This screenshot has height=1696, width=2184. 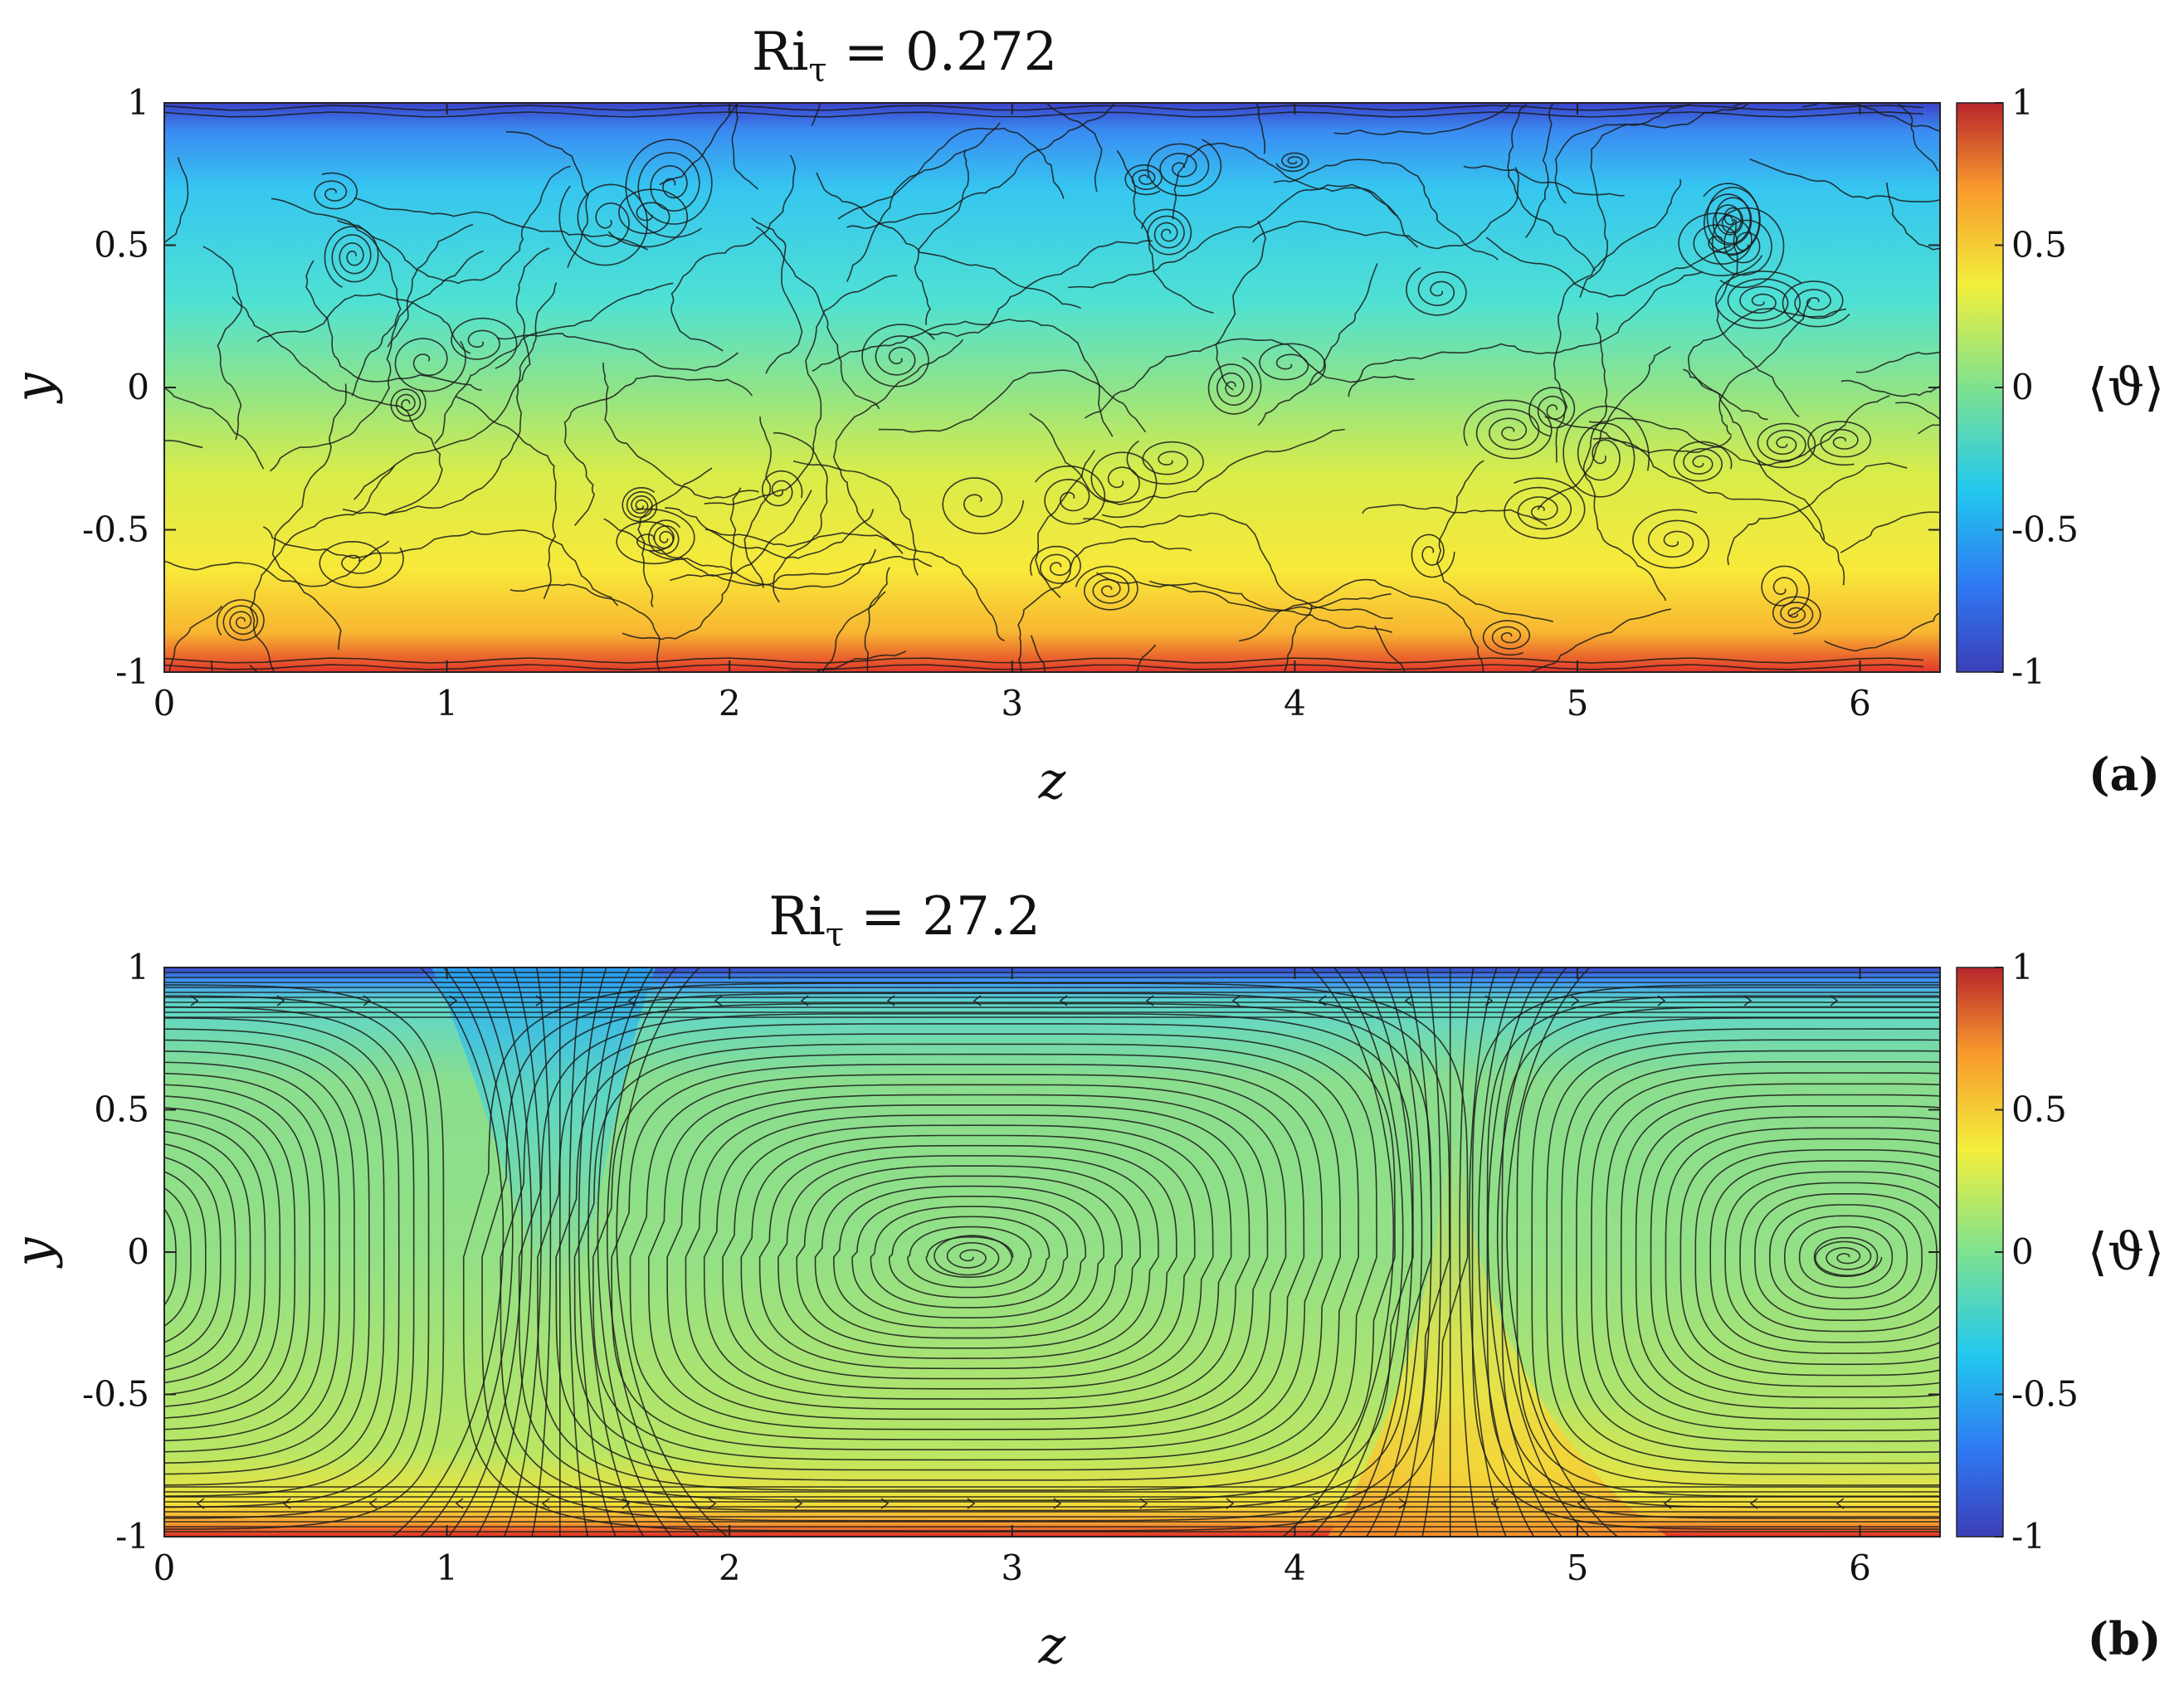 What do you see at coordinates (1578, 1567) in the screenshot?
I see `x-tick-label: 5` at bounding box center [1578, 1567].